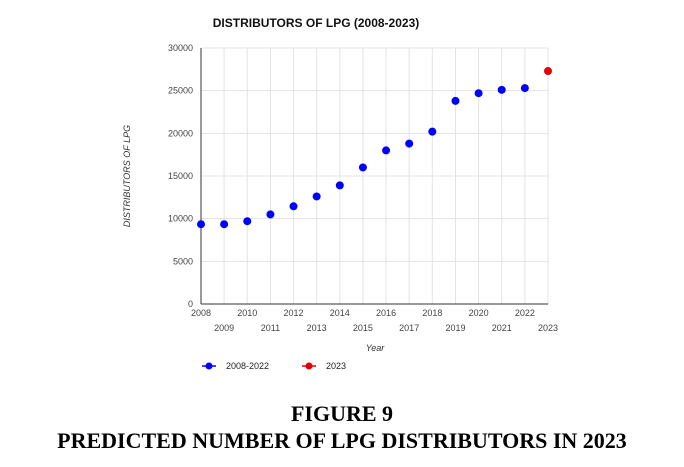 The height and width of the screenshot is (467, 684). What do you see at coordinates (316, 23) in the screenshot?
I see `chart-title: DISTRIBUTORS OF LPG (2008-2023)` at bounding box center [316, 23].